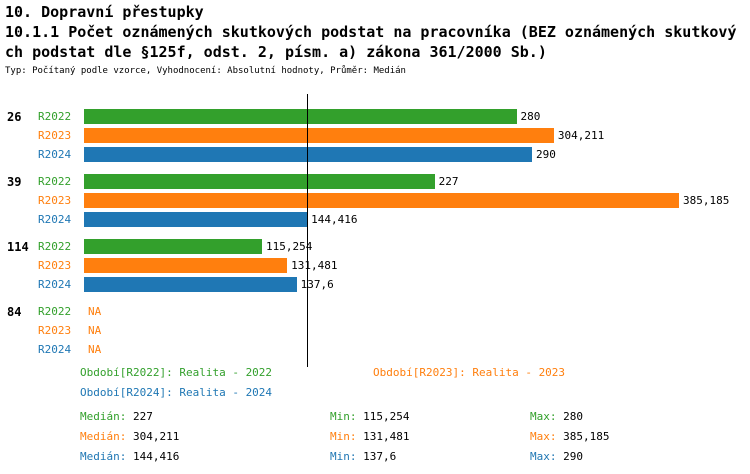 This screenshot has width=750, height=474. I want to click on stat-median-r2023: Medián: 304,211, so click(129, 436).